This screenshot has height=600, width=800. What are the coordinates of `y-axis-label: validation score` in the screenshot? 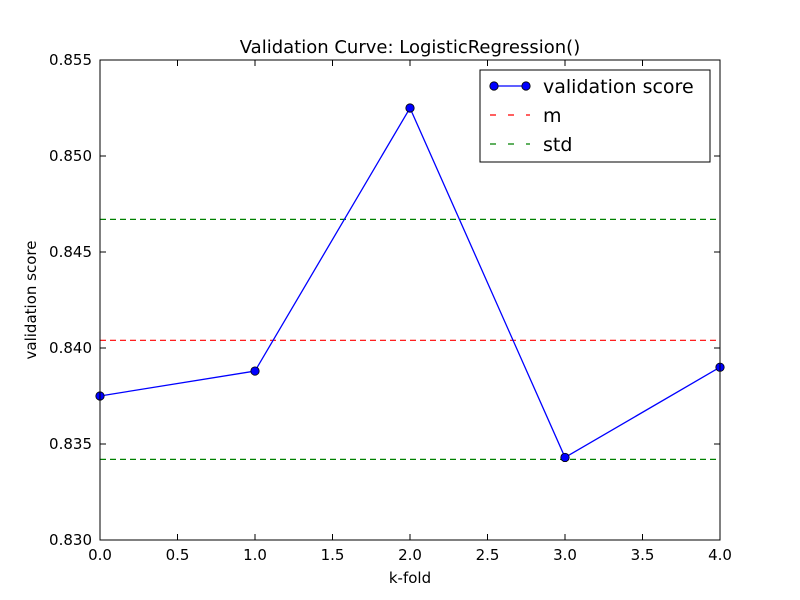 It's located at (31, 300).